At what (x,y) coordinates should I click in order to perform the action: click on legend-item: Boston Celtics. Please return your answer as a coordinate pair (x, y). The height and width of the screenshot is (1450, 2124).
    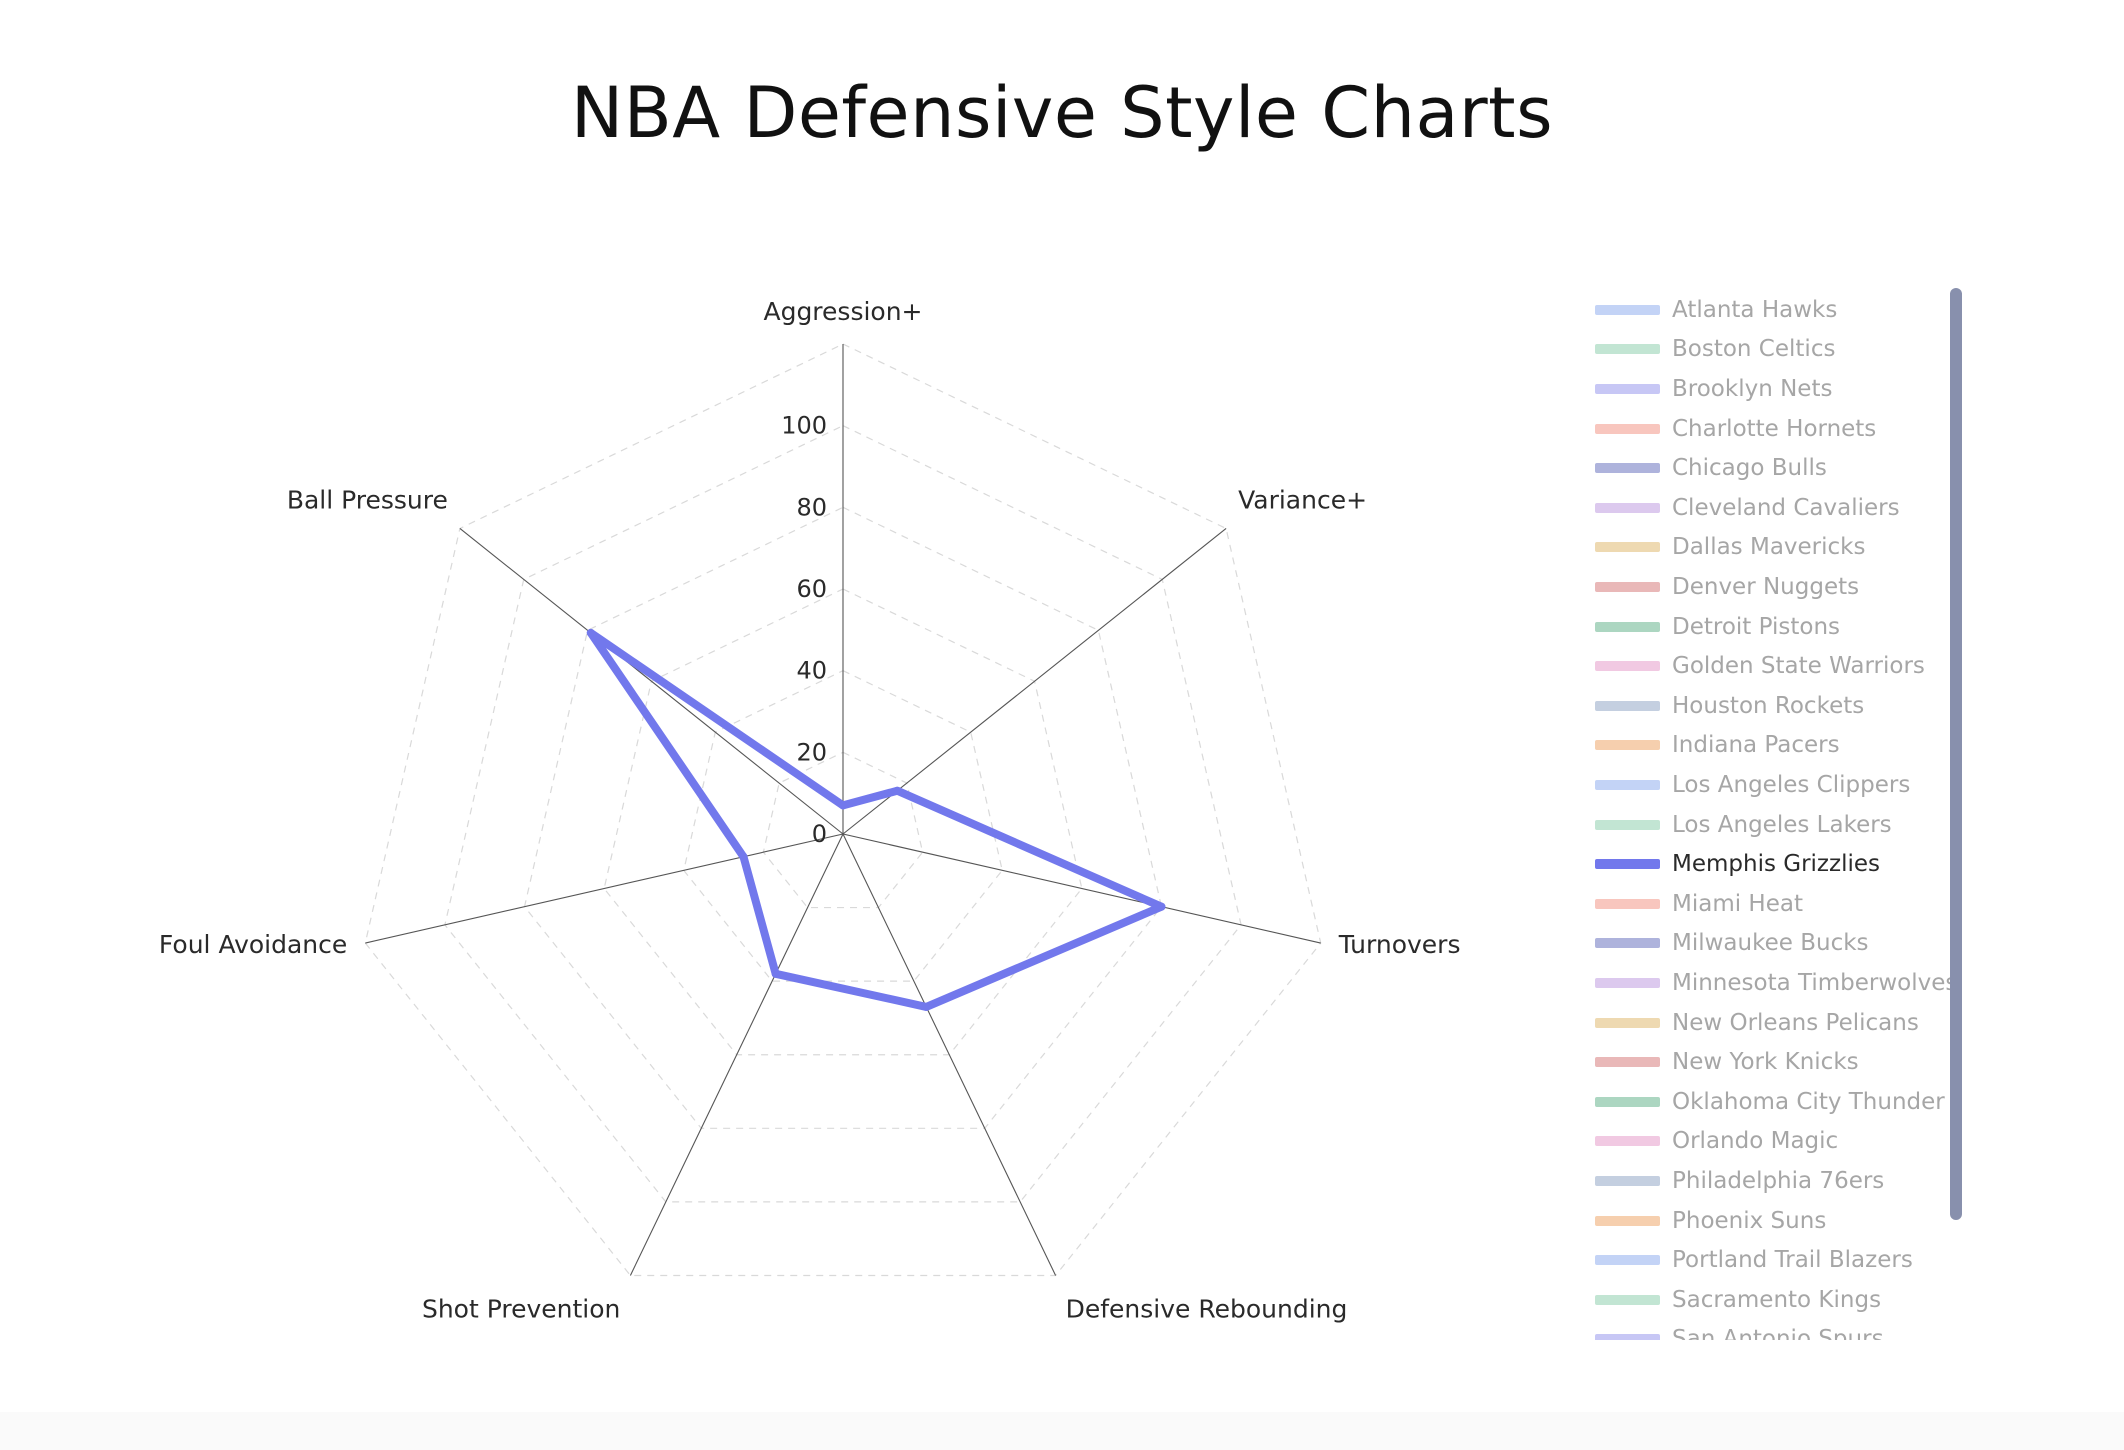
    Looking at the image, I should click on (1782, 350).